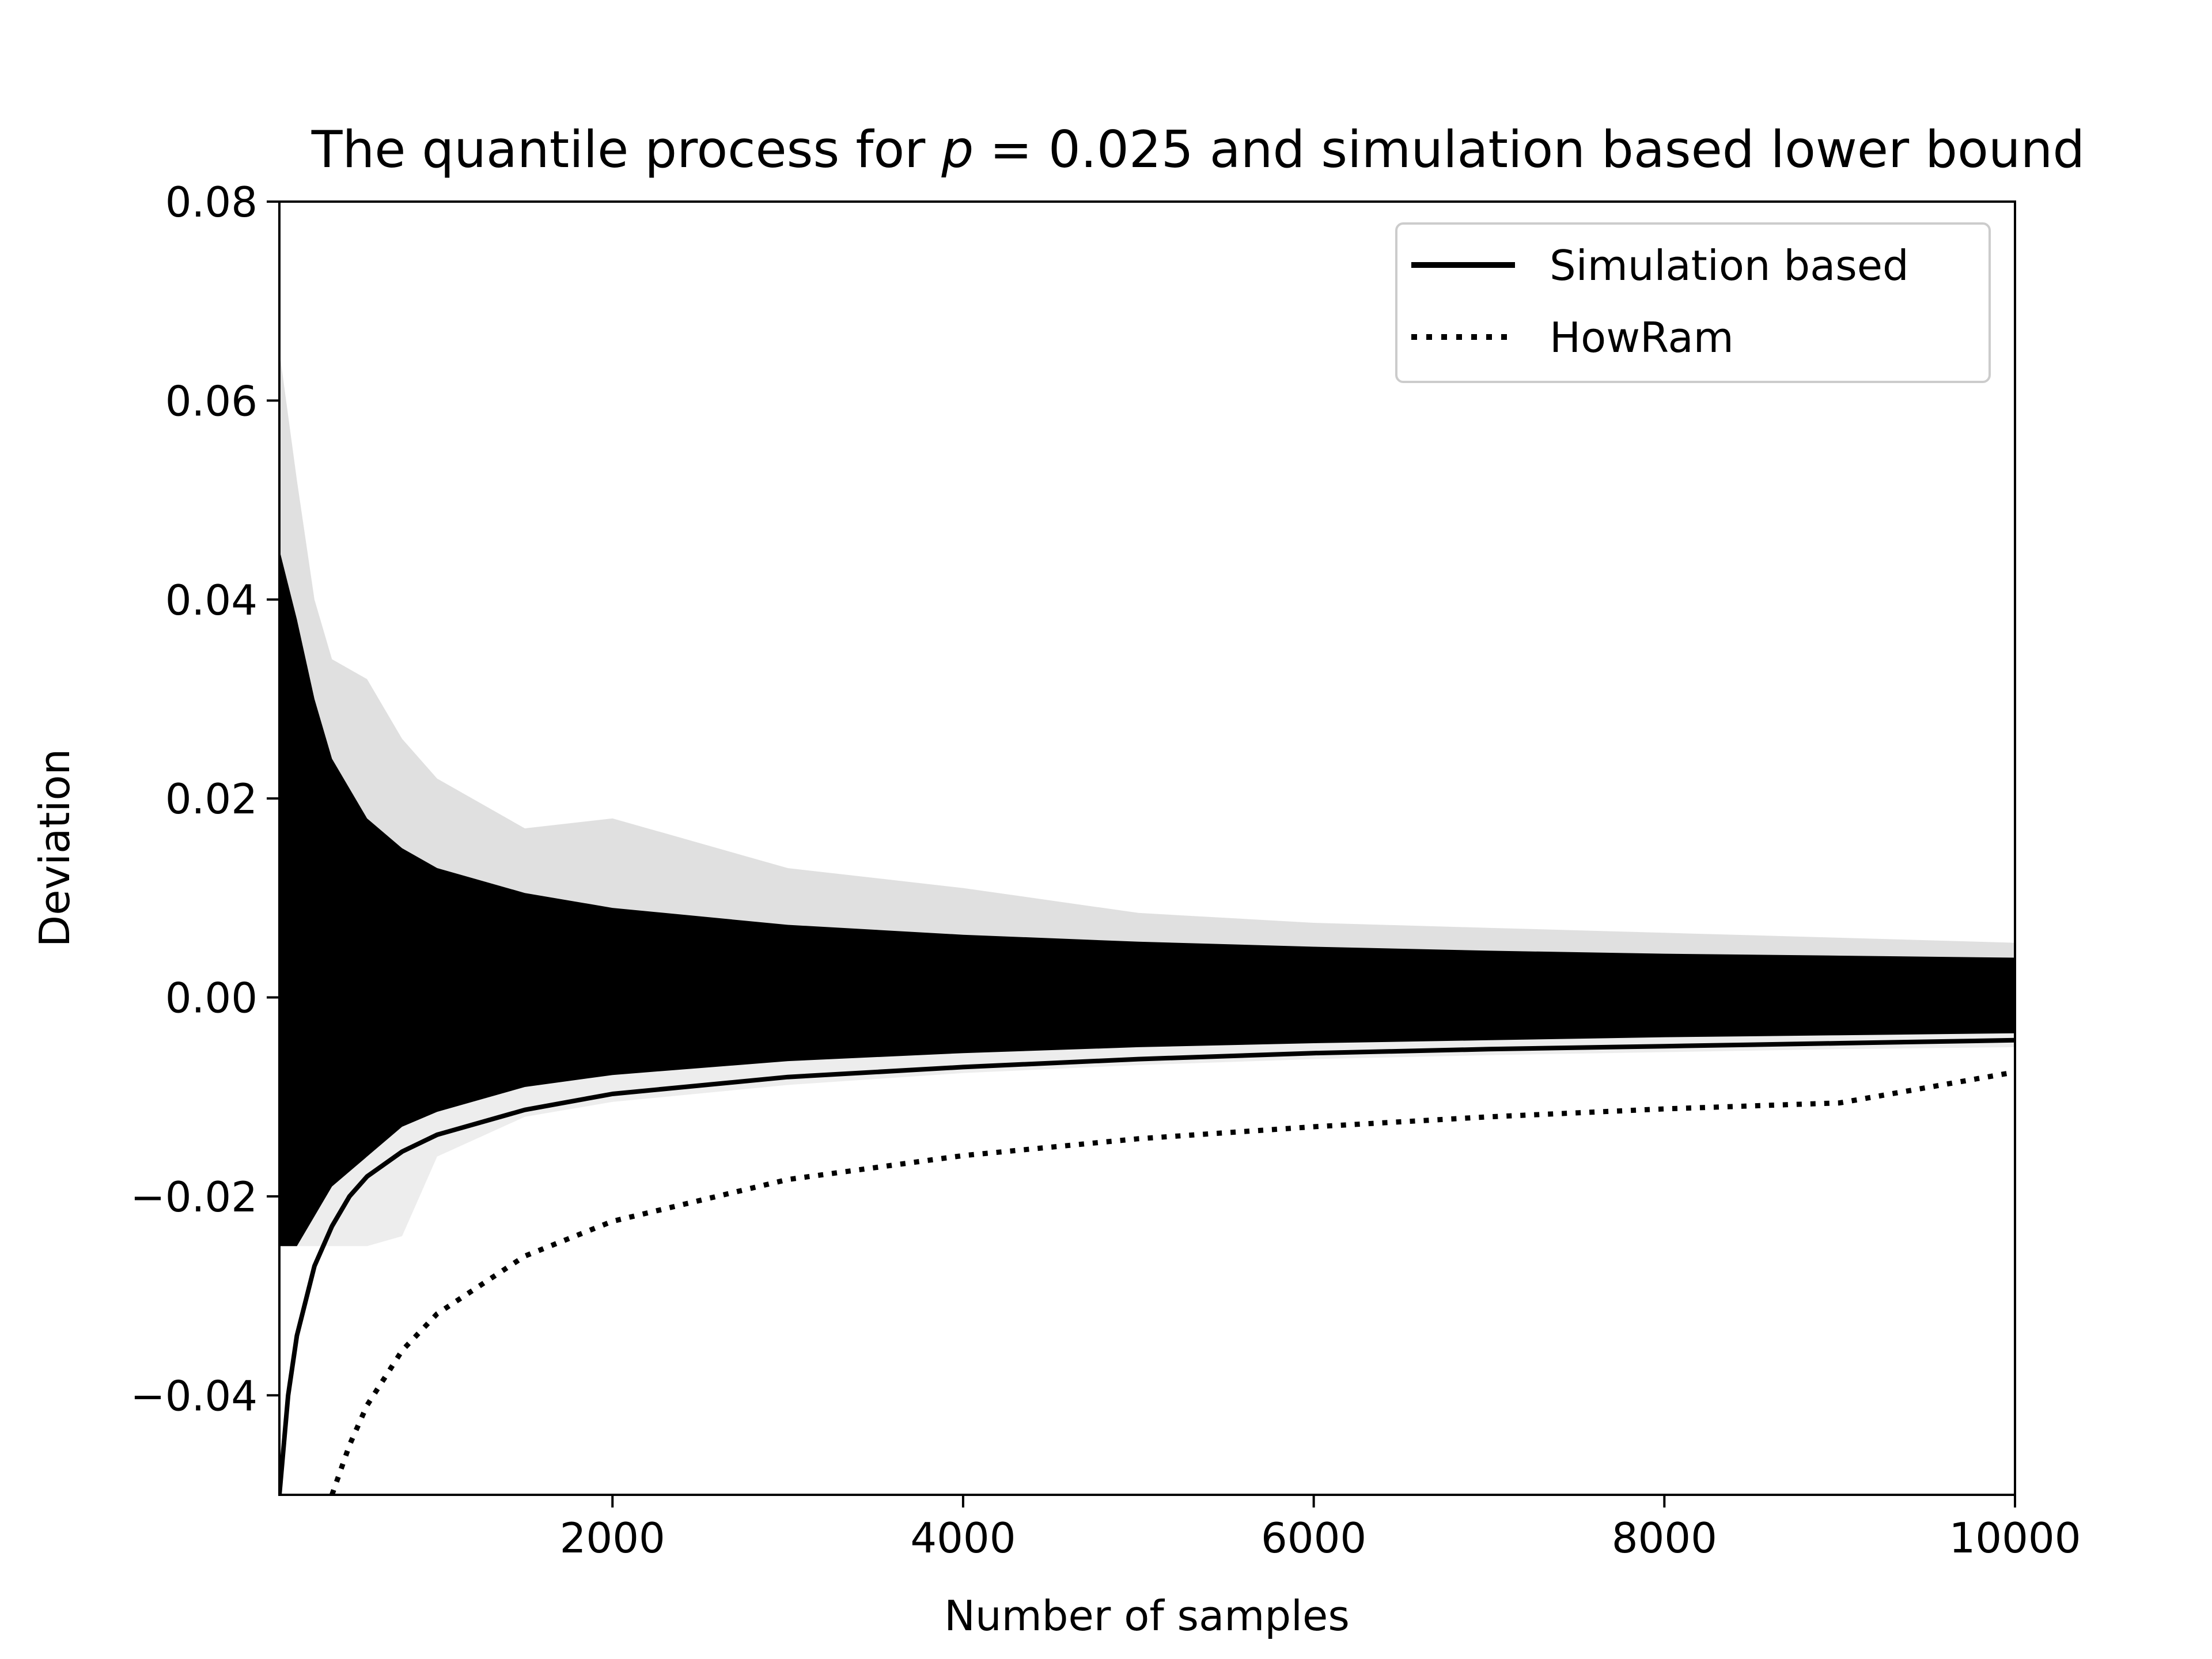 This screenshot has width=2212, height=1659. What do you see at coordinates (211, 799) in the screenshot?
I see `y-tick-label: 0.02` at bounding box center [211, 799].